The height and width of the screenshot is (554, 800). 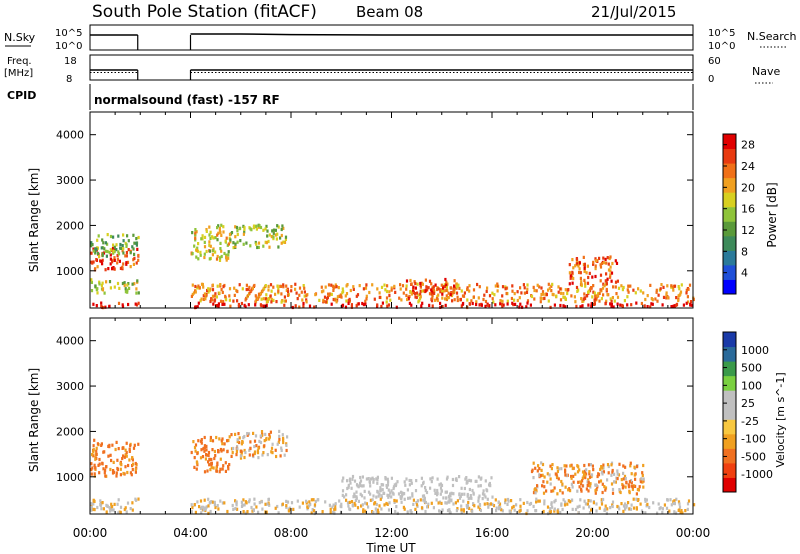 I want to click on y-tick-label: 1000, so click(x=70, y=477).